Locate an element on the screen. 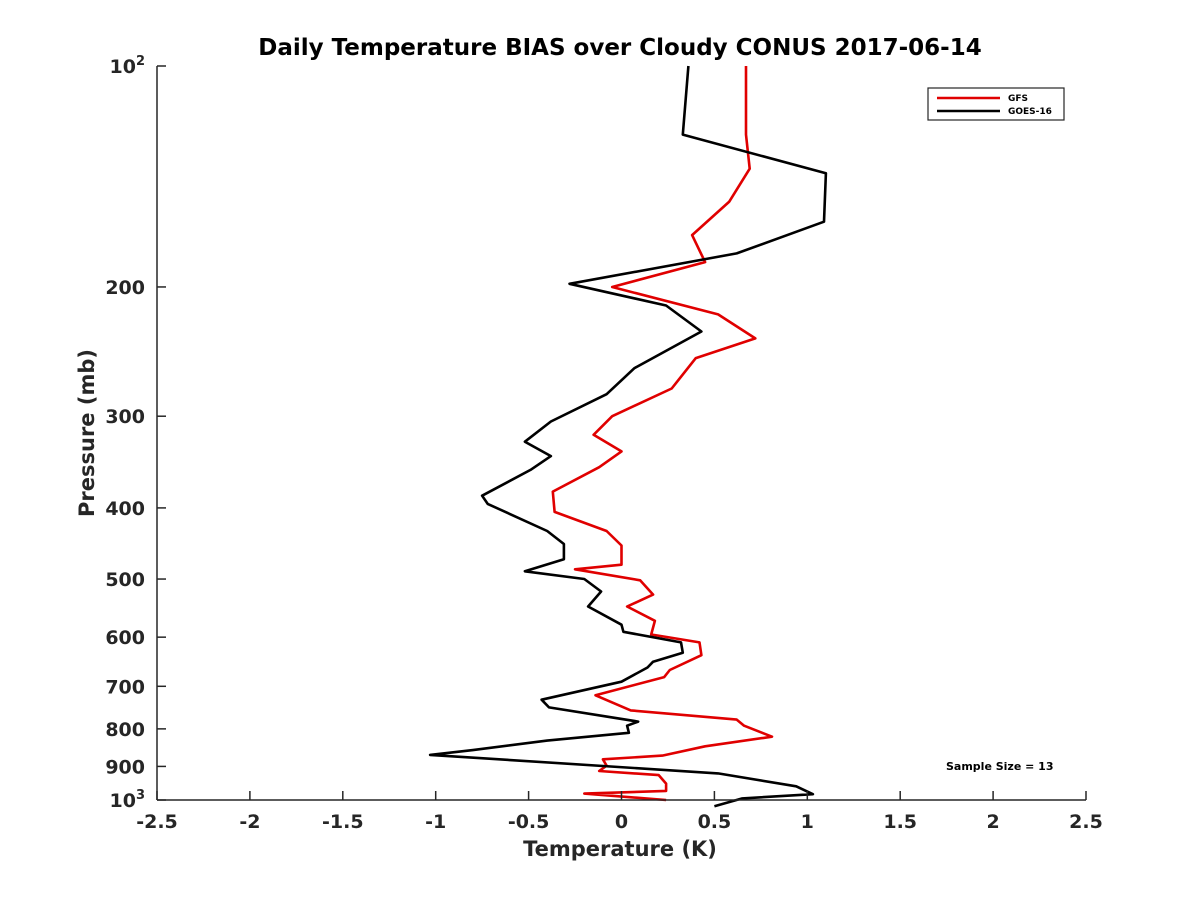 The height and width of the screenshot is (900, 1200). legend-box is located at coordinates (996, 104).